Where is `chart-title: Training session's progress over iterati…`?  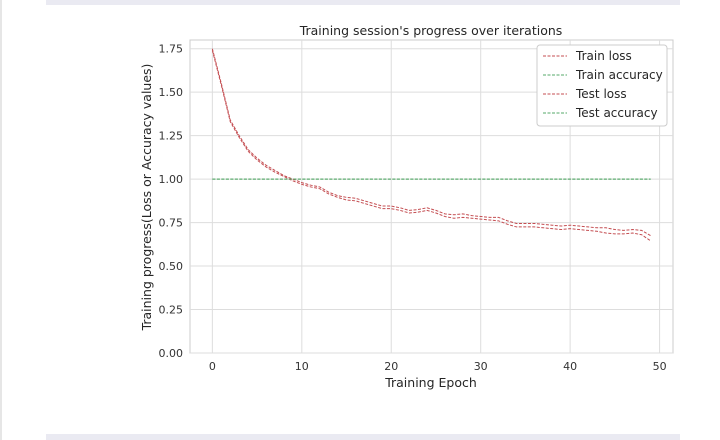 chart-title: Training session's progress over iterati… is located at coordinates (431, 30).